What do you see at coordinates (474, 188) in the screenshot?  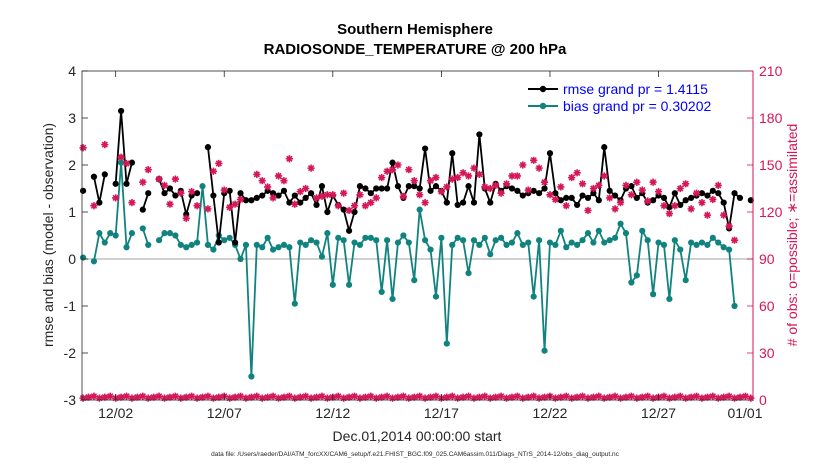 I see `rmse-line-segment` at bounding box center [474, 188].